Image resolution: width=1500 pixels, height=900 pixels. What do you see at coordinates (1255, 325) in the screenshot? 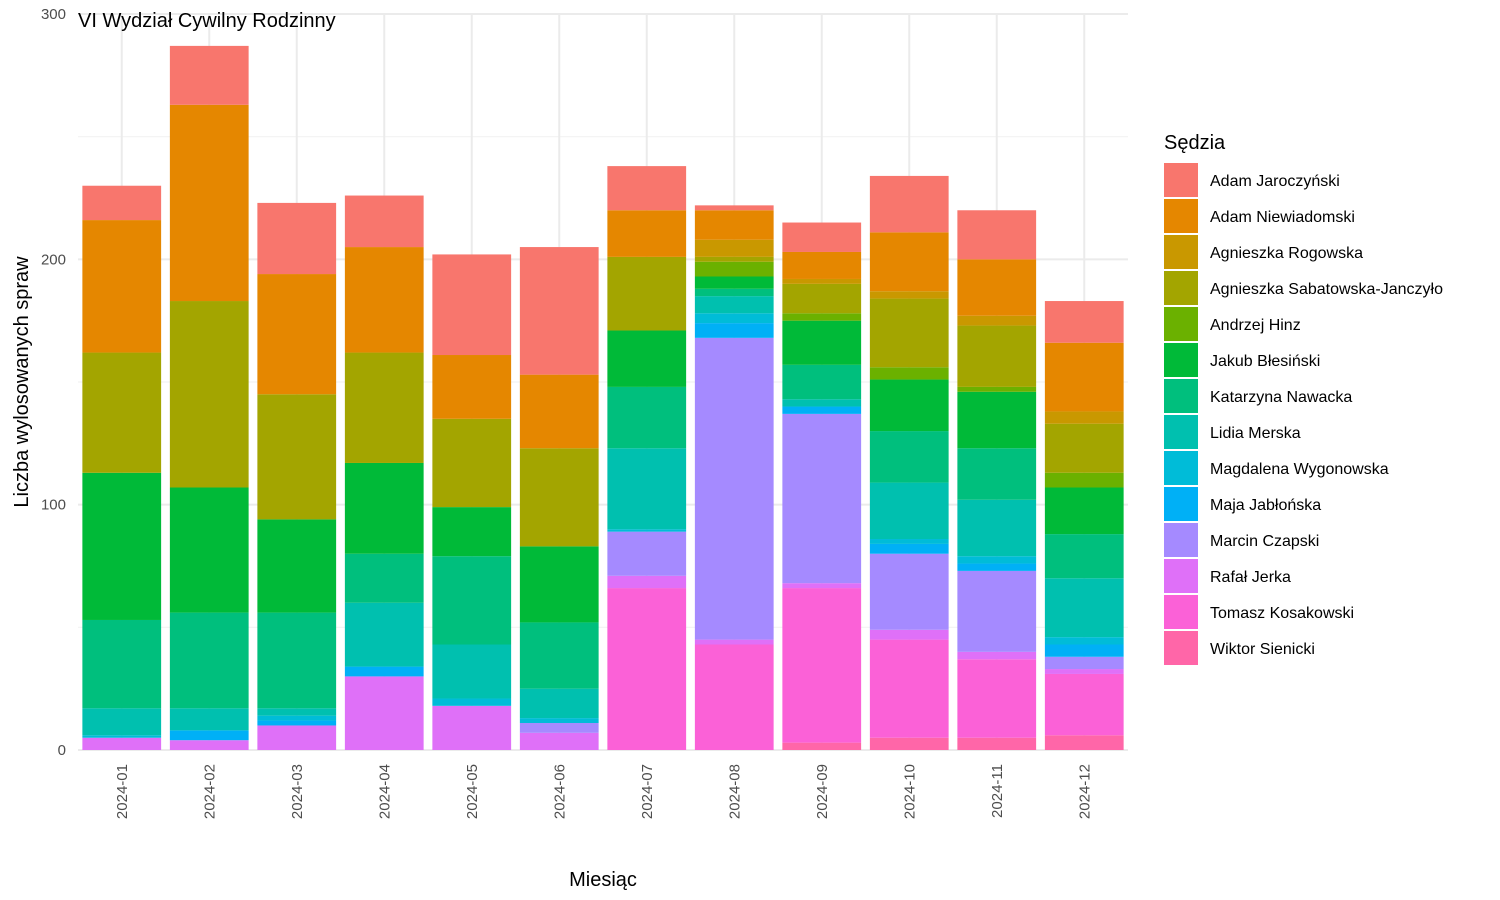
I see `legend-label: Andrzej Hinz` at bounding box center [1255, 325].